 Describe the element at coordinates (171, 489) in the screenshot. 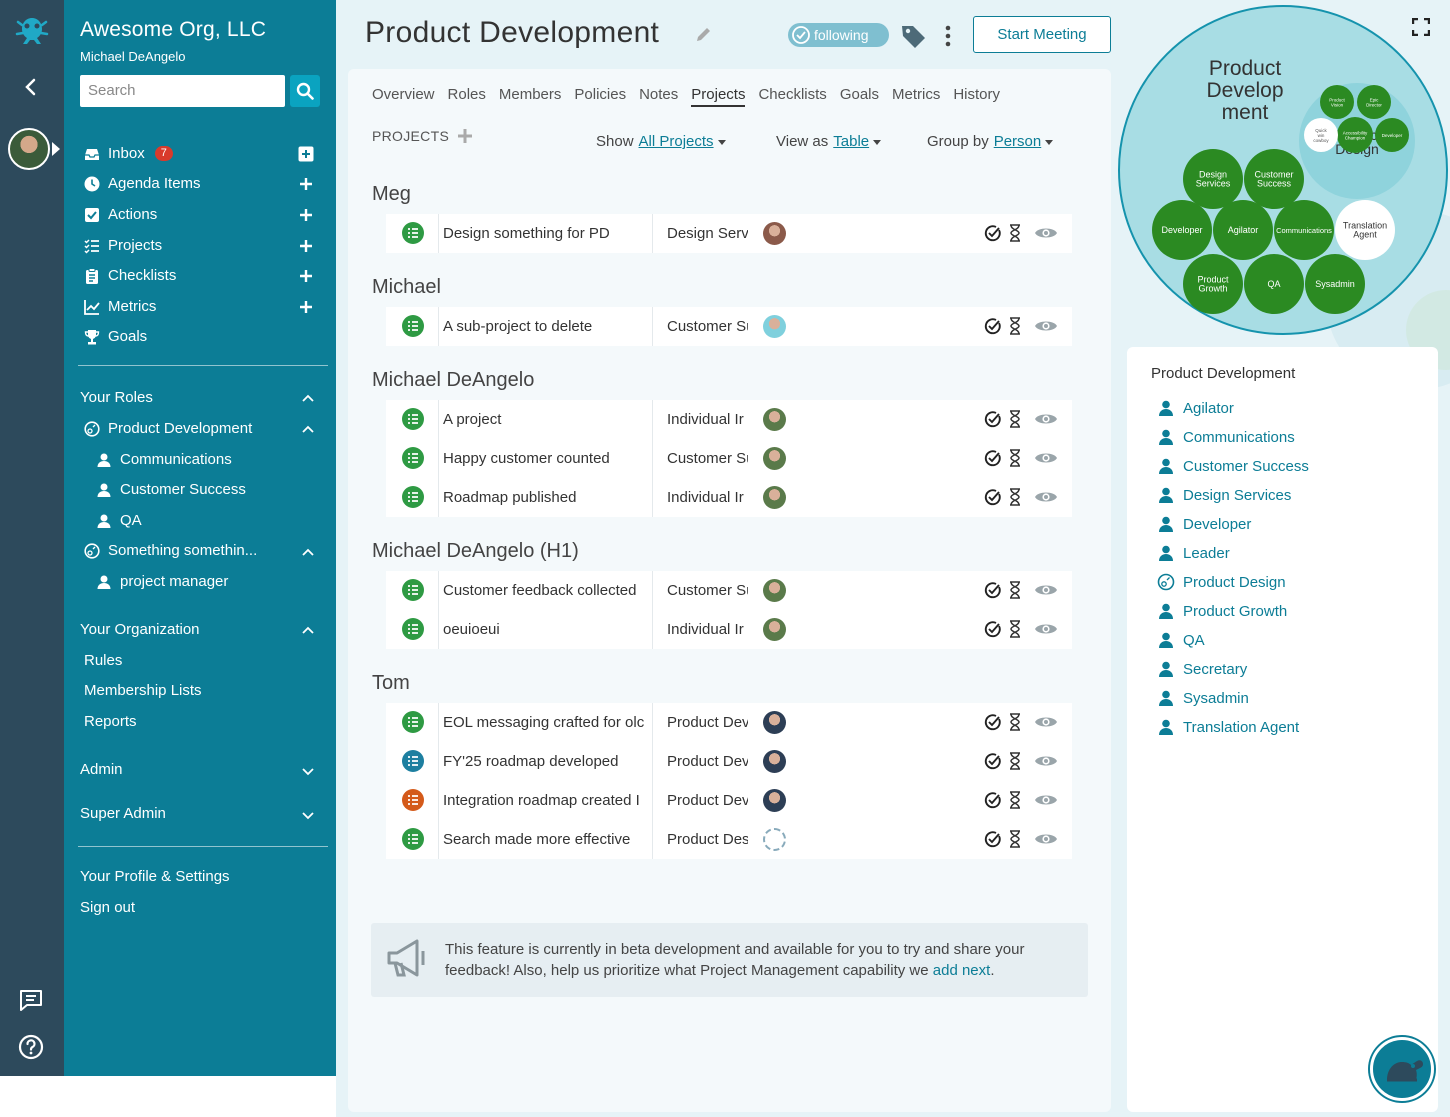

I see `role-customer-success: Customer Success` at that location.